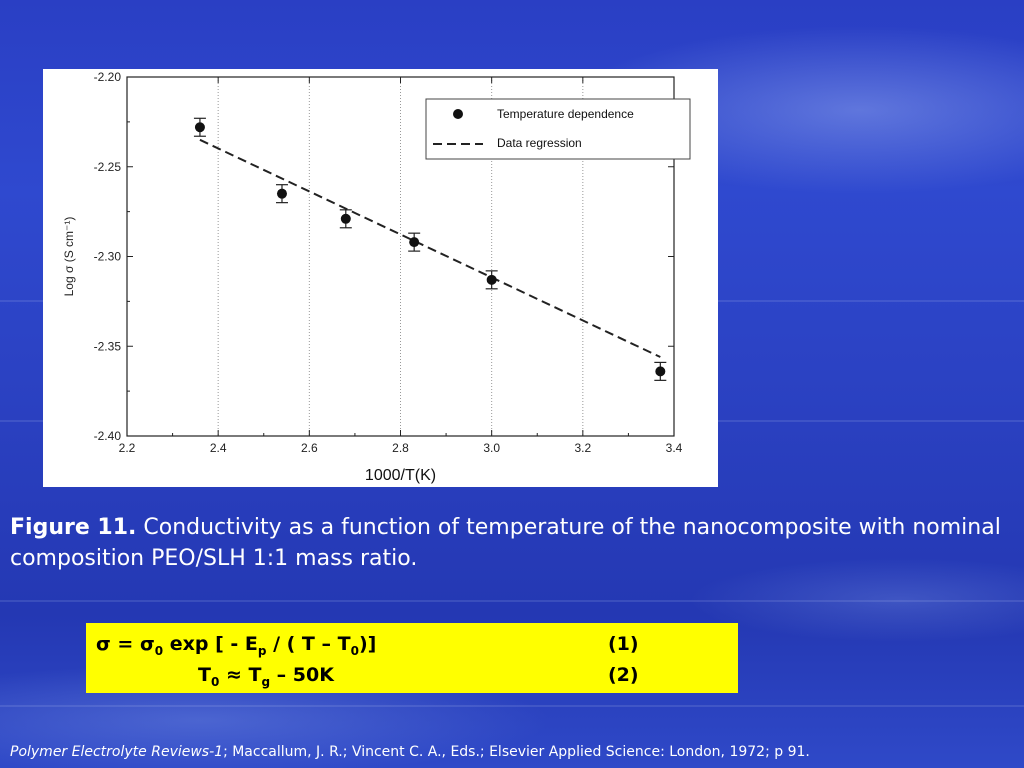 The width and height of the screenshot is (1024, 768). I want to click on equation-1: σ = σ0 exp [ - Ep / ( T – T0)], so click(236, 645).